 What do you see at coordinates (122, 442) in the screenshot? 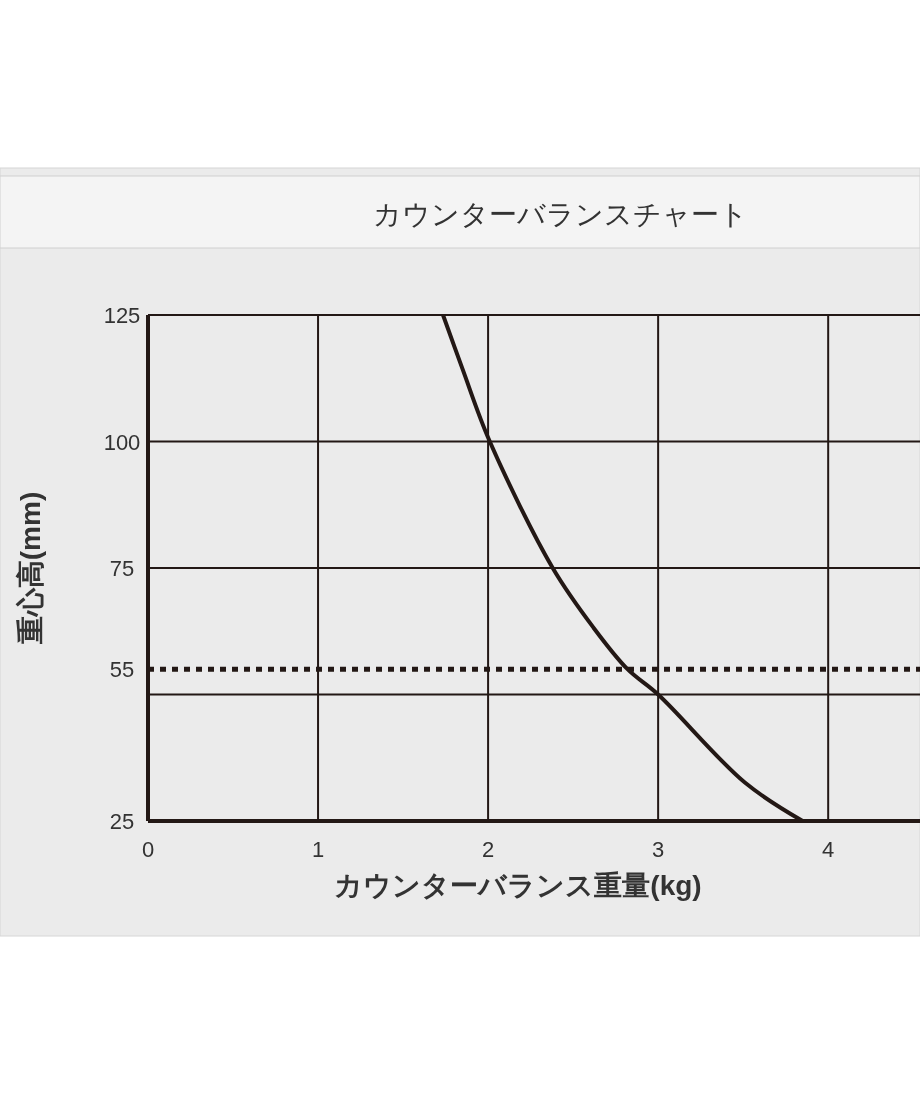
I see `y-tick-label: 100` at bounding box center [122, 442].